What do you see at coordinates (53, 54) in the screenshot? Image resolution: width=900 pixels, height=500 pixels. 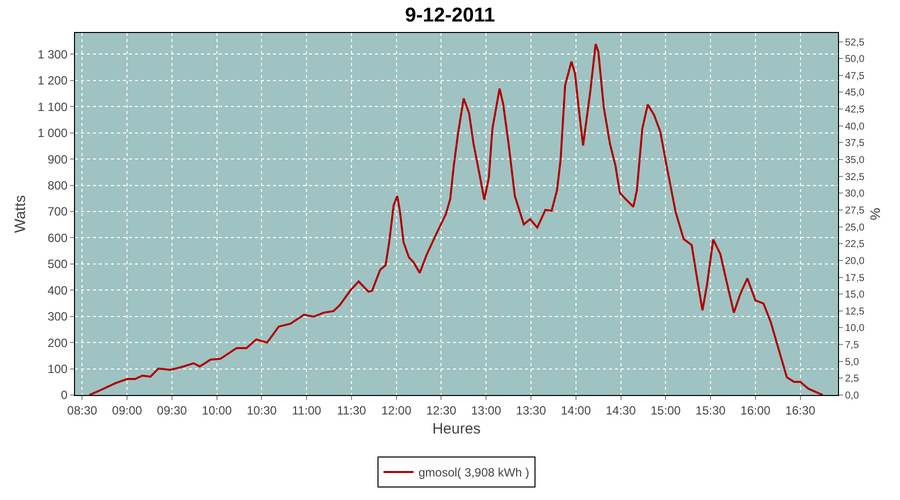 I see `y-tick-label: 1 300` at bounding box center [53, 54].